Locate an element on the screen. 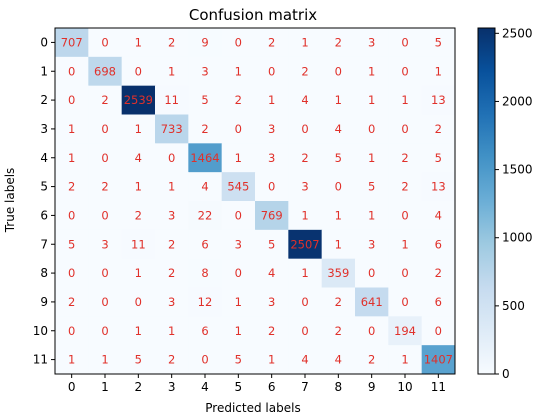 The height and width of the screenshot is (416, 550). heatmap-cell-value: 641 is located at coordinates (372, 302).